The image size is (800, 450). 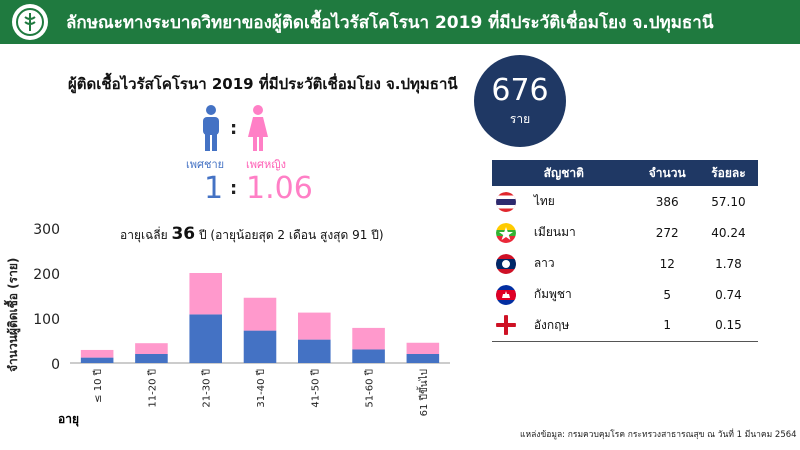 I want to click on male-icon, so click(x=211, y=128).